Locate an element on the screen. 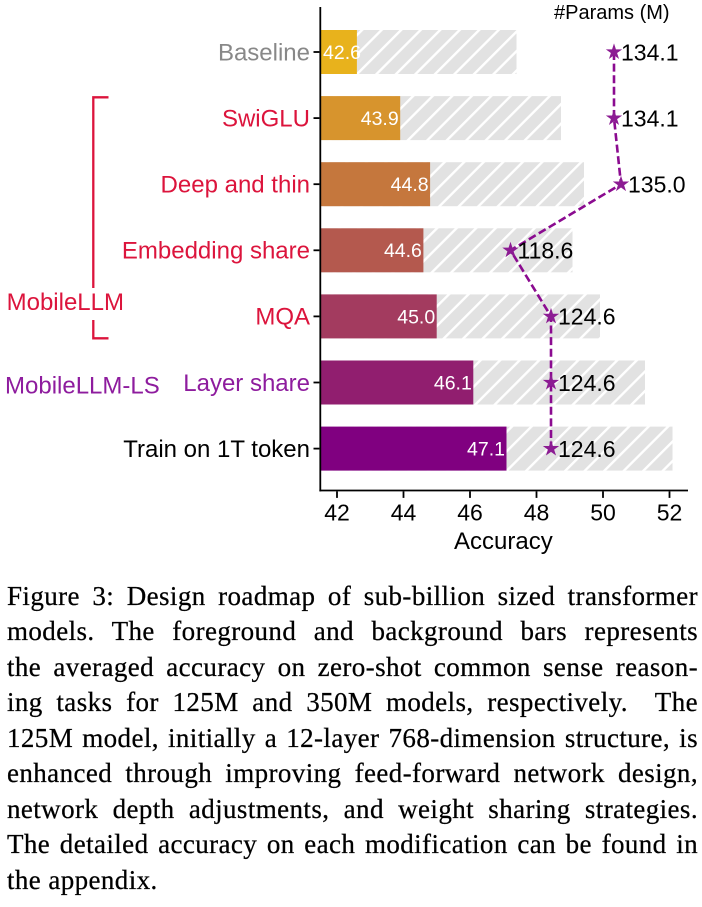 This screenshot has width=702, height=907. svg-text: 118.6 is located at coordinates (546, 251).